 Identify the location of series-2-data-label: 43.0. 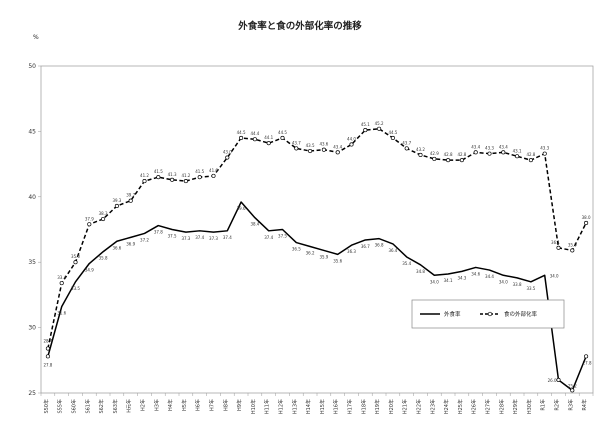
(227, 152).